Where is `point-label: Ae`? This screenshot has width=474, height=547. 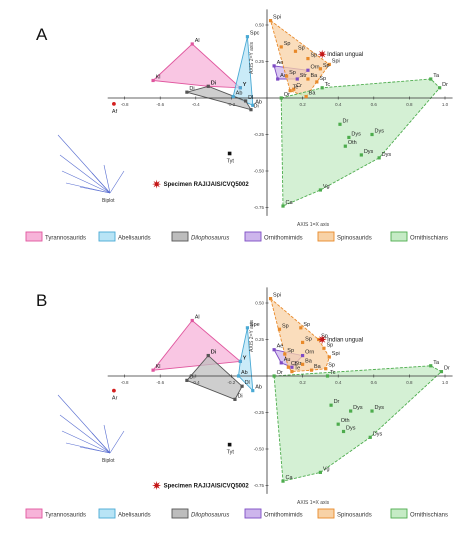
point-label: Ae is located at coordinates (280, 347).